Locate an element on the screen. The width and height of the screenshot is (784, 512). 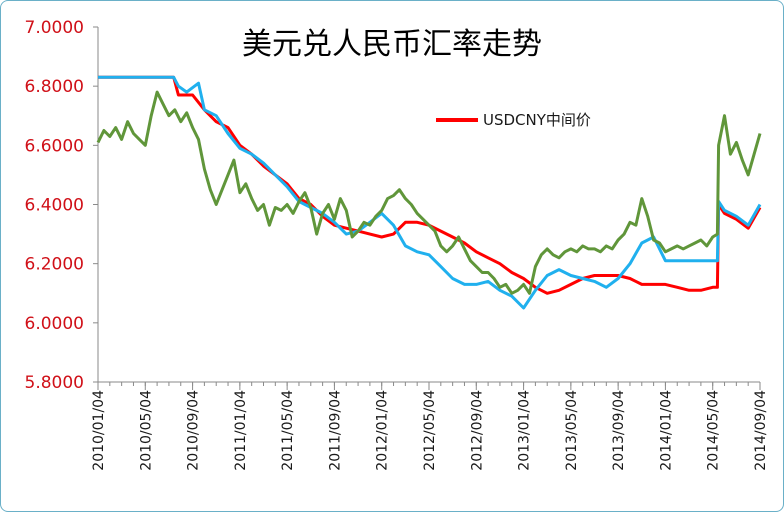
x-tick-label: 2010/05/04 is located at coordinates (146, 430).